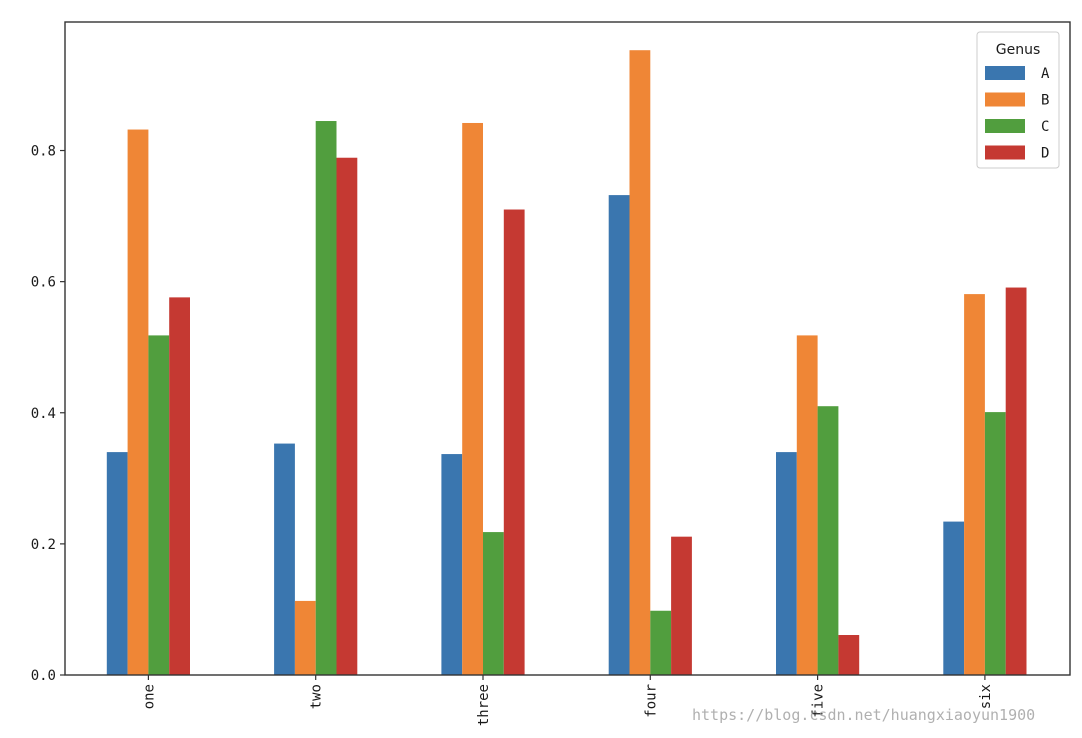 This screenshot has height=738, width=1082. What do you see at coordinates (1045, 127) in the screenshot?
I see `legend-label-C: C` at bounding box center [1045, 127].